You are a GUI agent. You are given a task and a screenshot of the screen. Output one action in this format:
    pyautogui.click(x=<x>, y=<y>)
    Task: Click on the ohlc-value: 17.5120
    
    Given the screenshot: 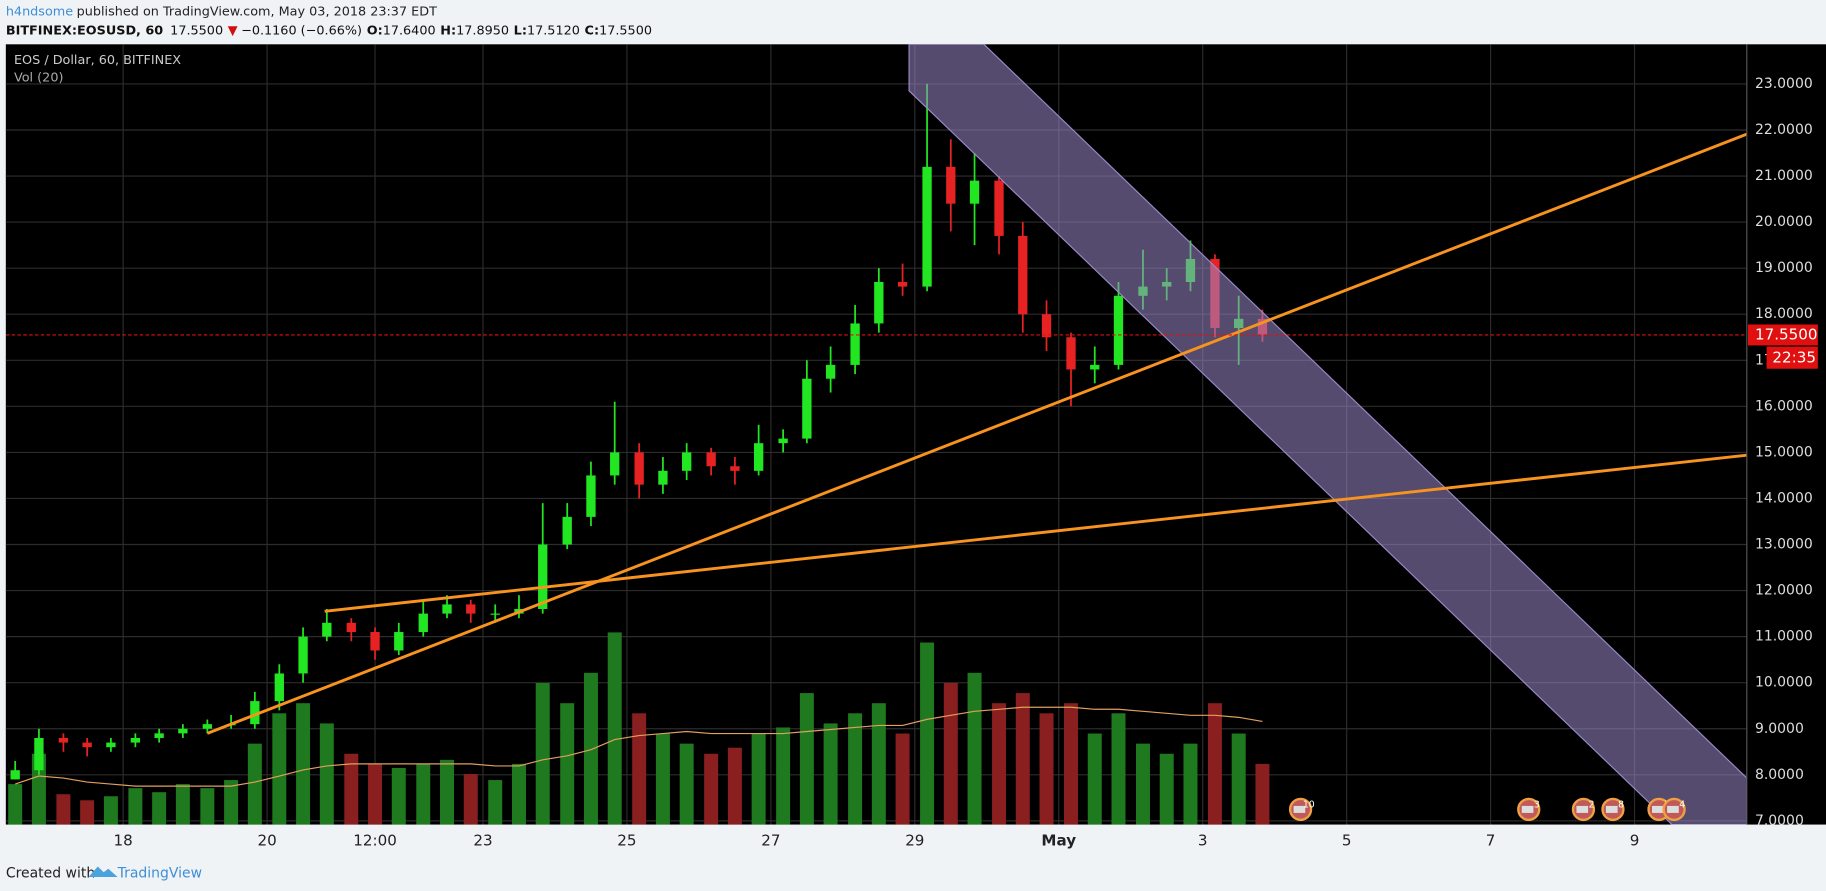 What is the action you would take?
    pyautogui.click(x=553, y=30)
    